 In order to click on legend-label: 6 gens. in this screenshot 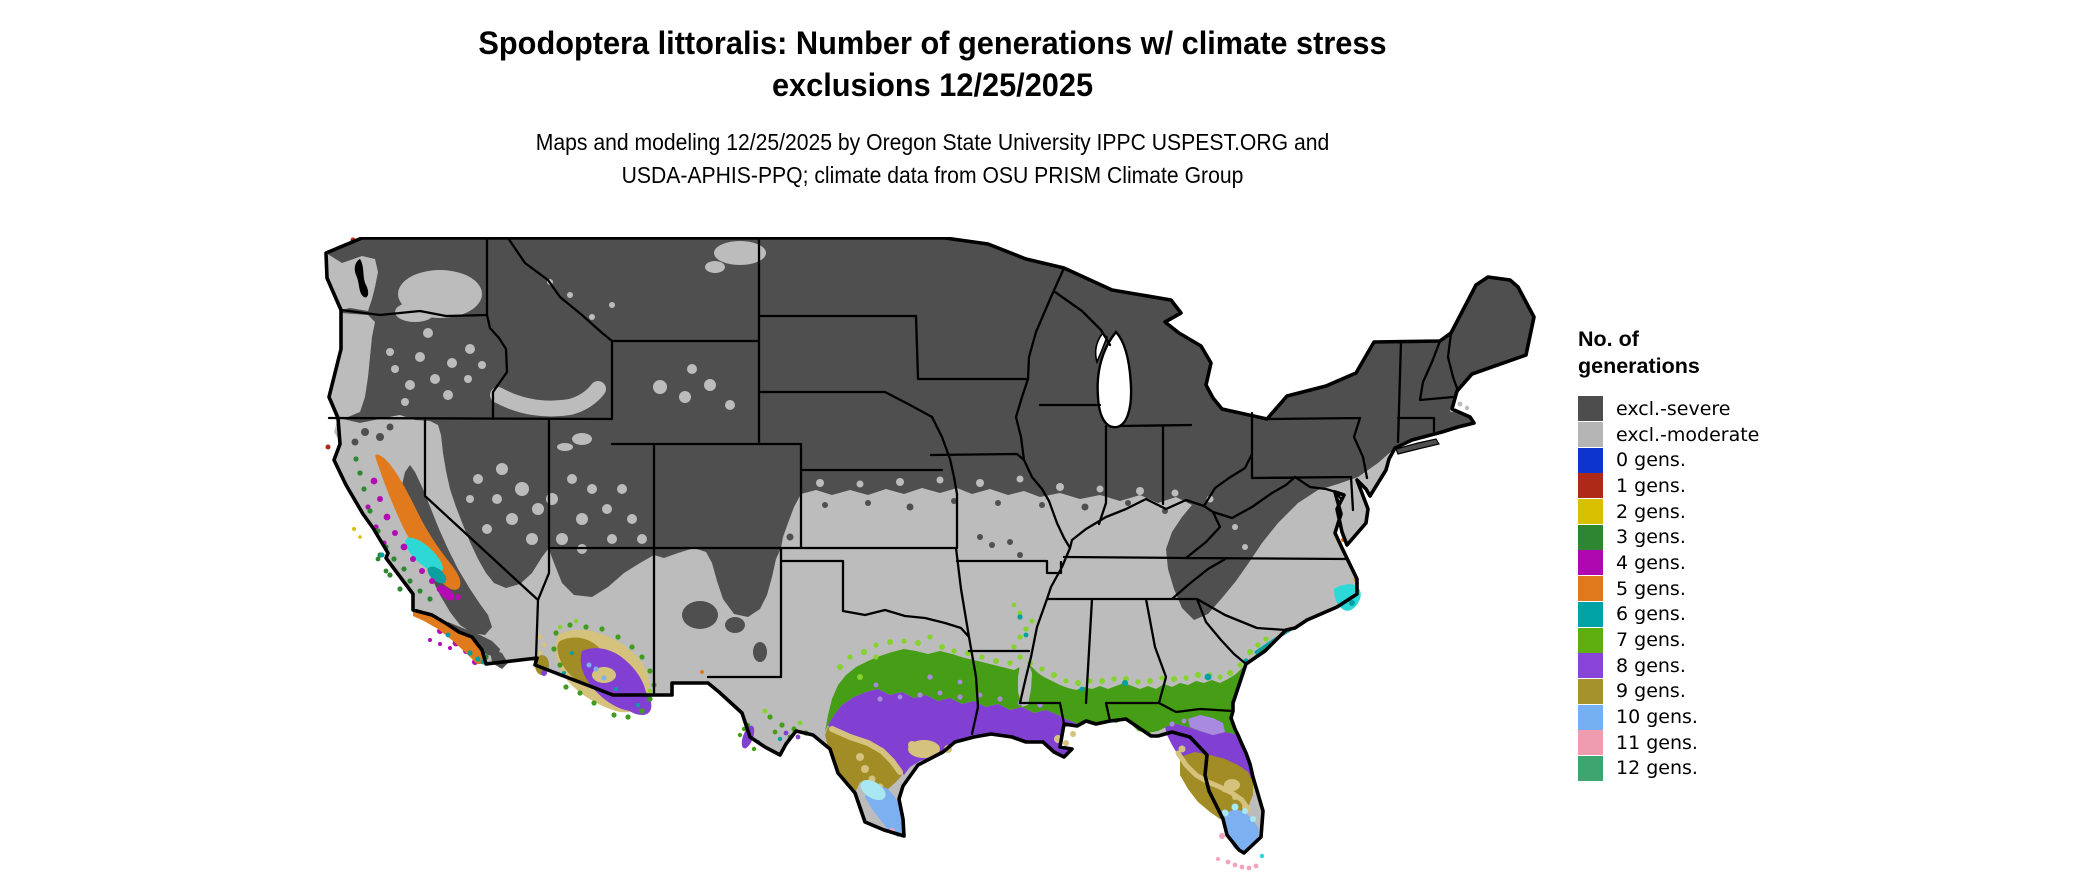, I will do `click(1651, 614)`.